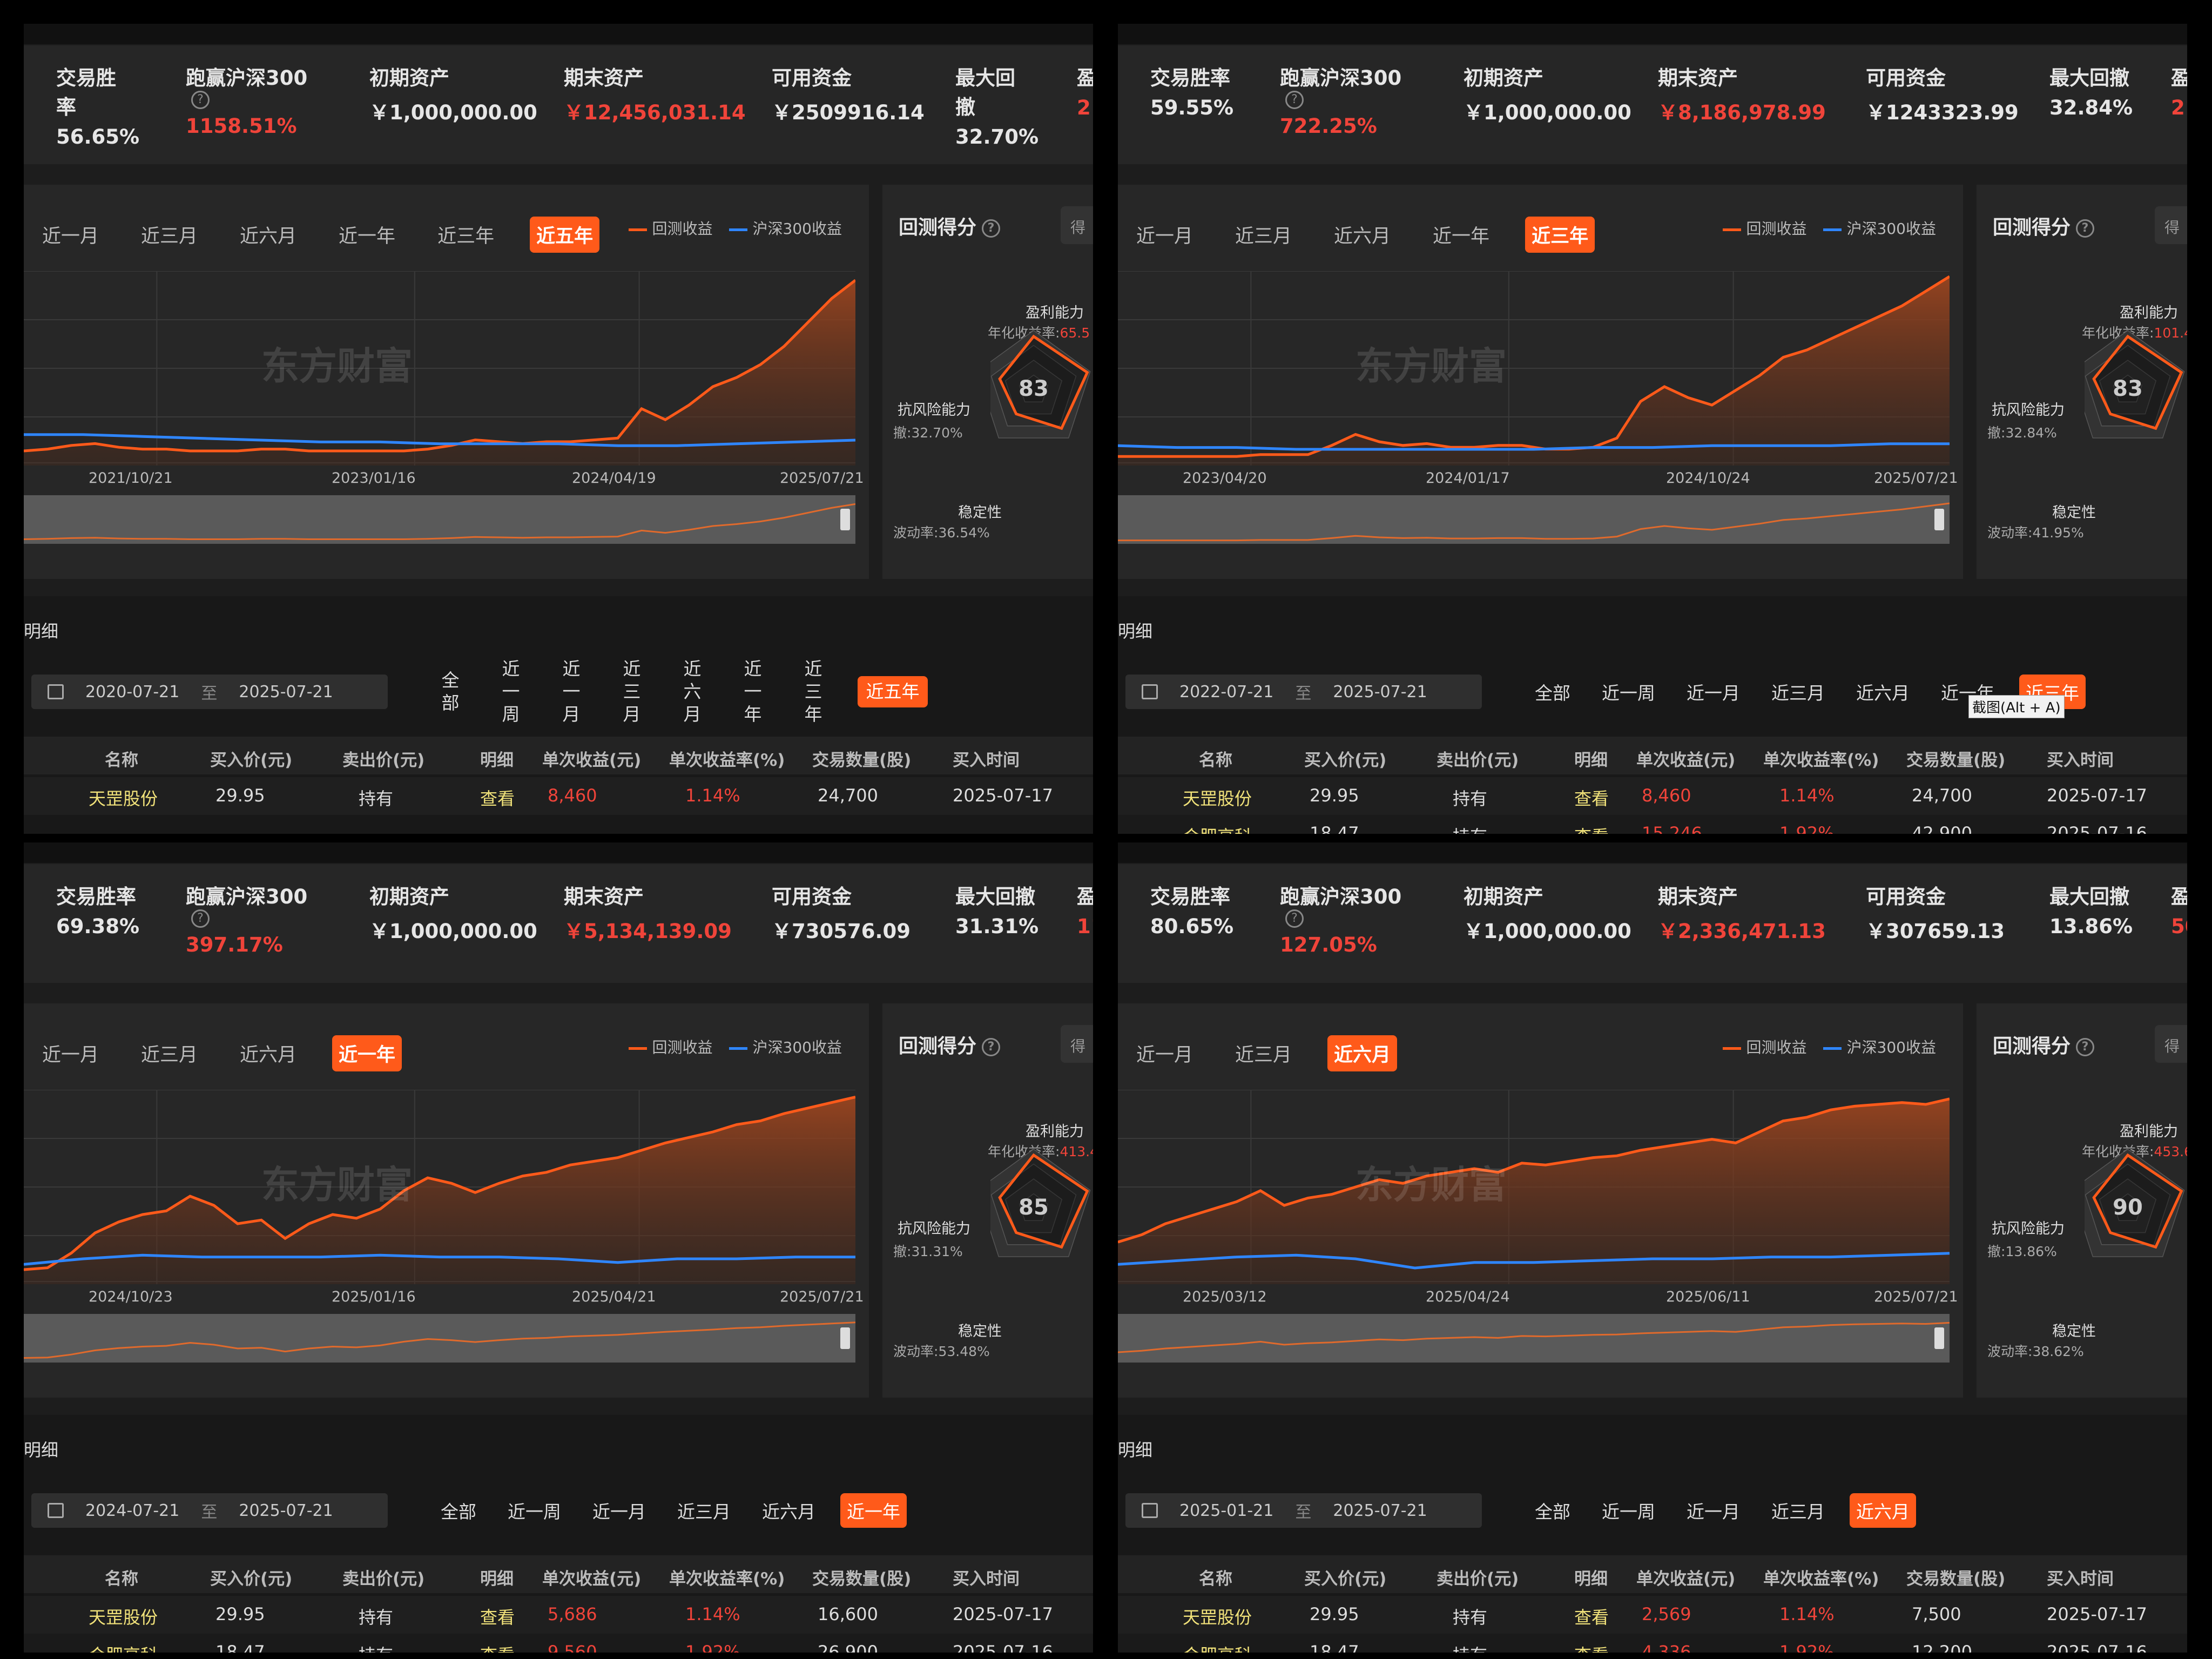 The height and width of the screenshot is (1659, 2212). Describe the element at coordinates (813, 691) in the screenshot. I see `period-tab-6: 近三年` at that location.